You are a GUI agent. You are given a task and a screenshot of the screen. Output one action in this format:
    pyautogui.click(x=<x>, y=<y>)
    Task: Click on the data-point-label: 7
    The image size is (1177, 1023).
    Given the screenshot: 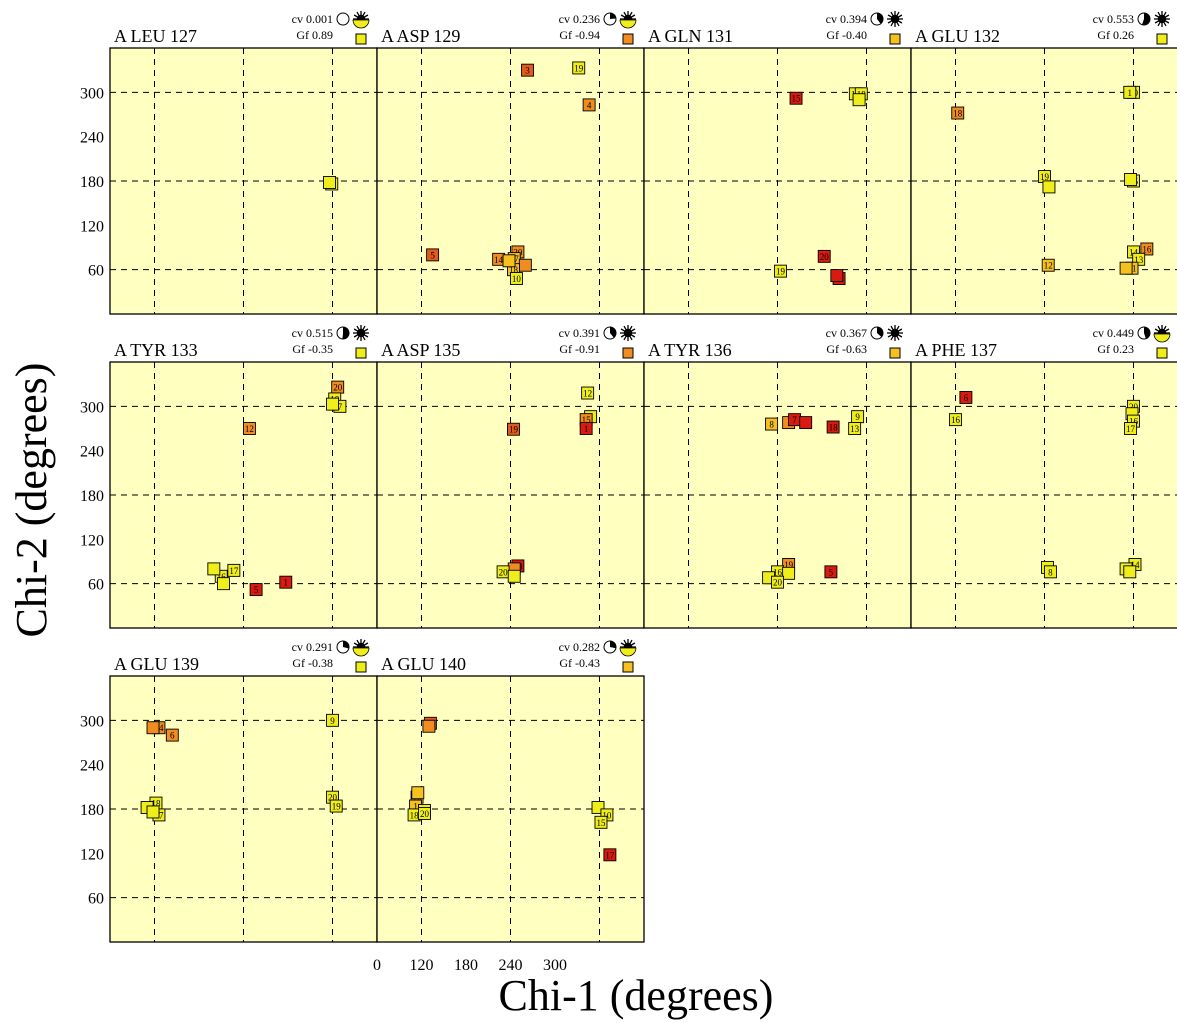 What is the action you would take?
    pyautogui.click(x=340, y=407)
    